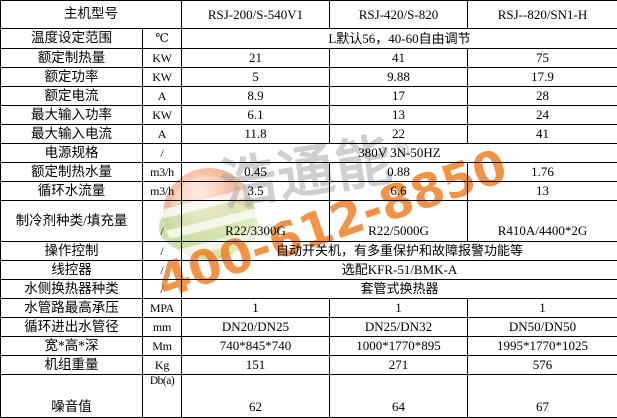  I want to click on row-value-3: 75, so click(542, 58).